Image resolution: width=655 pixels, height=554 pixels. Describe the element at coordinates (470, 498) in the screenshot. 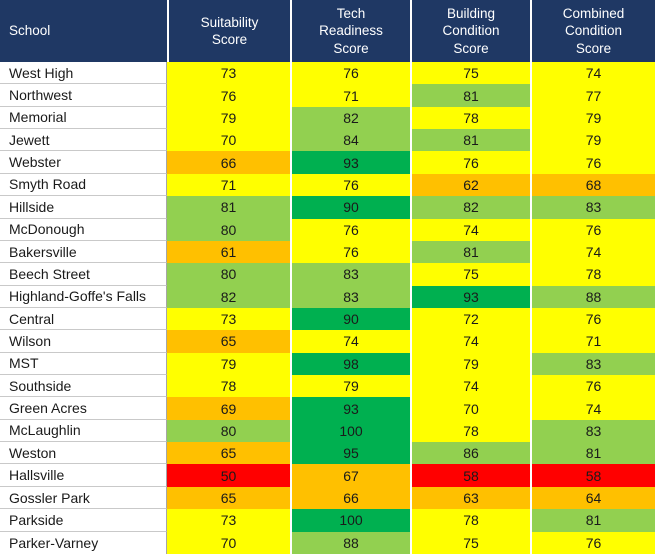

I see `score-cell: 63` at that location.